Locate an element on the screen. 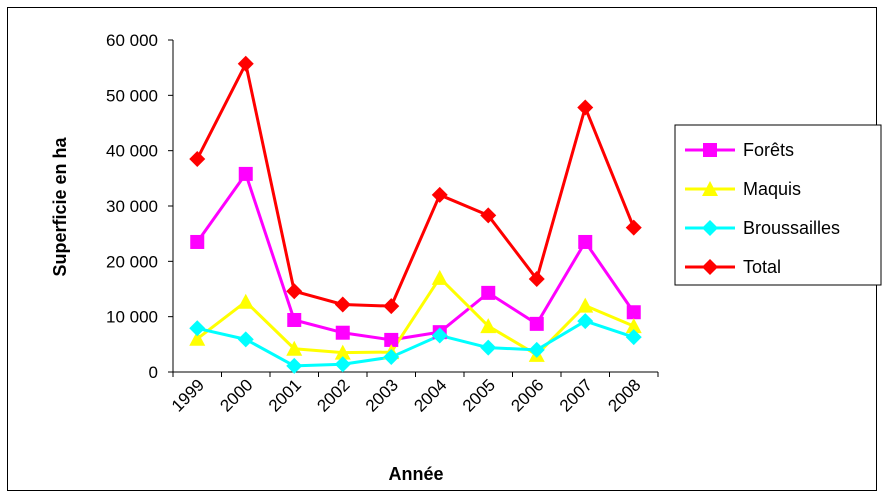 Image resolution: width=885 pixels, height=500 pixels. x-tick-label: 2001 is located at coordinates (285, 395).